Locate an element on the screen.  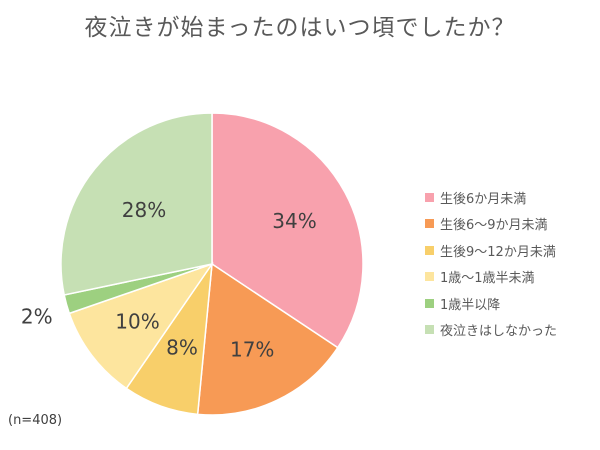
legend-label: 生後6〜9か月未満 is located at coordinates (494, 226).